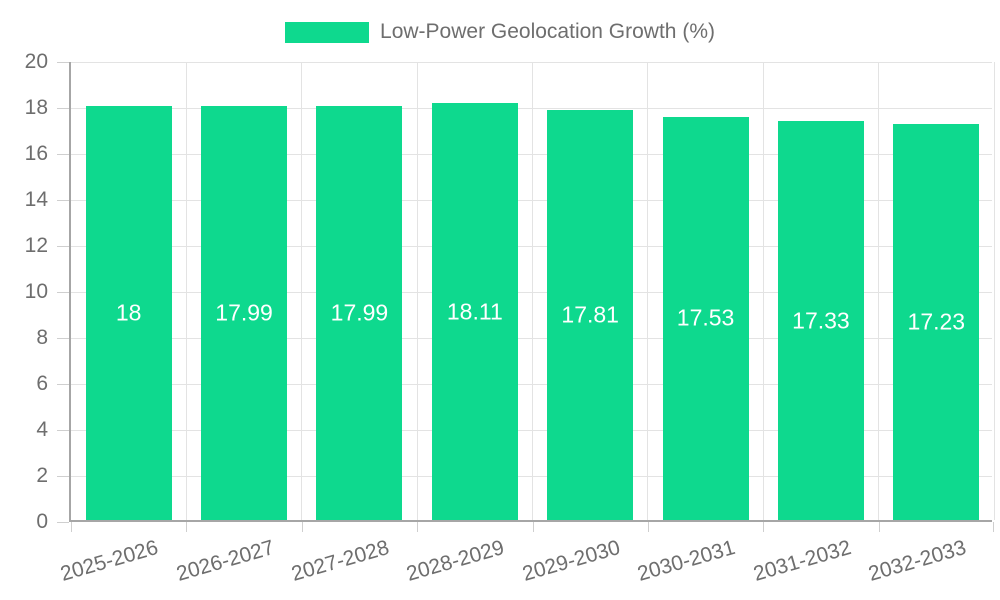 This screenshot has width=1000, height=600. Describe the element at coordinates (36, 107) in the screenshot. I see `y-tick-label: 18` at that location.